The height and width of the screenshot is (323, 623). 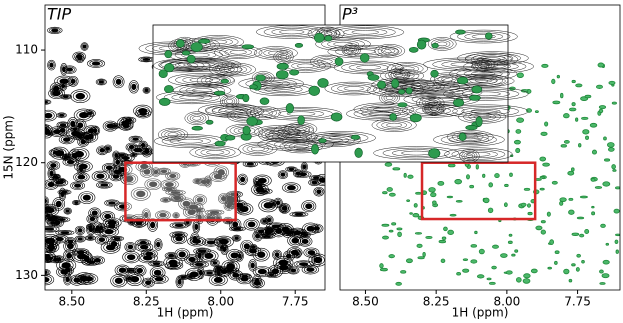 What do you see at coordinates (59, 14) in the screenshot?
I see `panel-title: TIP` at bounding box center [59, 14].